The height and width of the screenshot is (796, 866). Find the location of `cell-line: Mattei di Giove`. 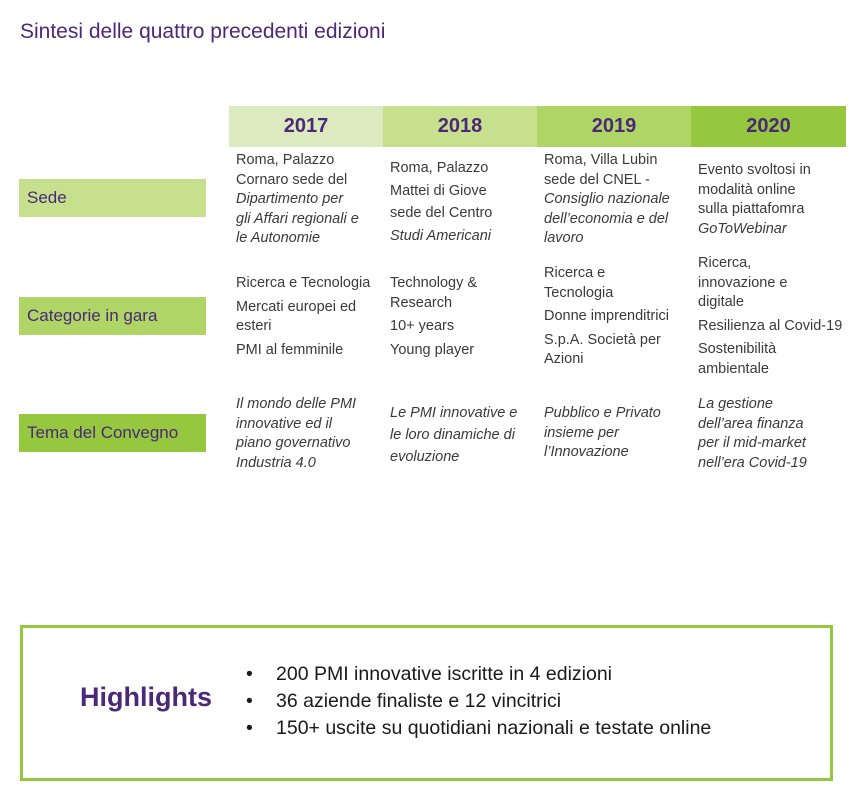

cell-line: Mattei di Giove is located at coordinates (438, 190).